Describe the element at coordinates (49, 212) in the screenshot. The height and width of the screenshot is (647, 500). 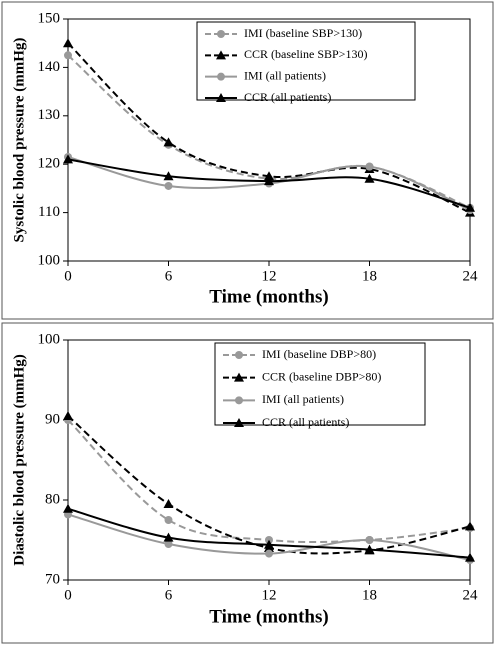
I see `y-tick-label: 110` at that location.